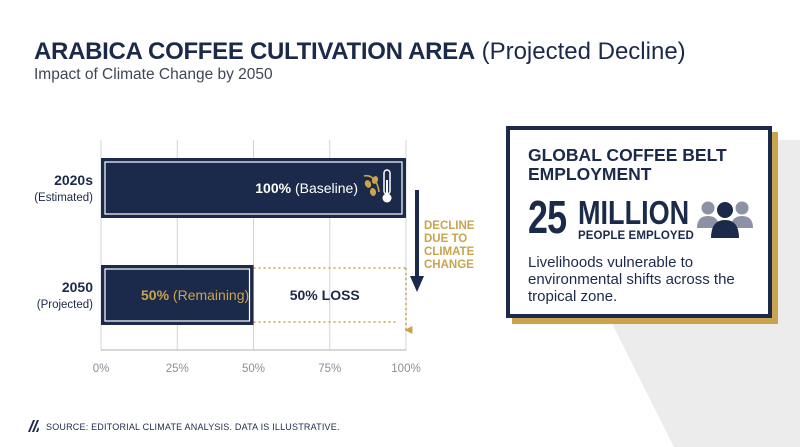 The image size is (800, 447). I want to click on bar-value-label: 50% (Remaining), so click(195, 295).